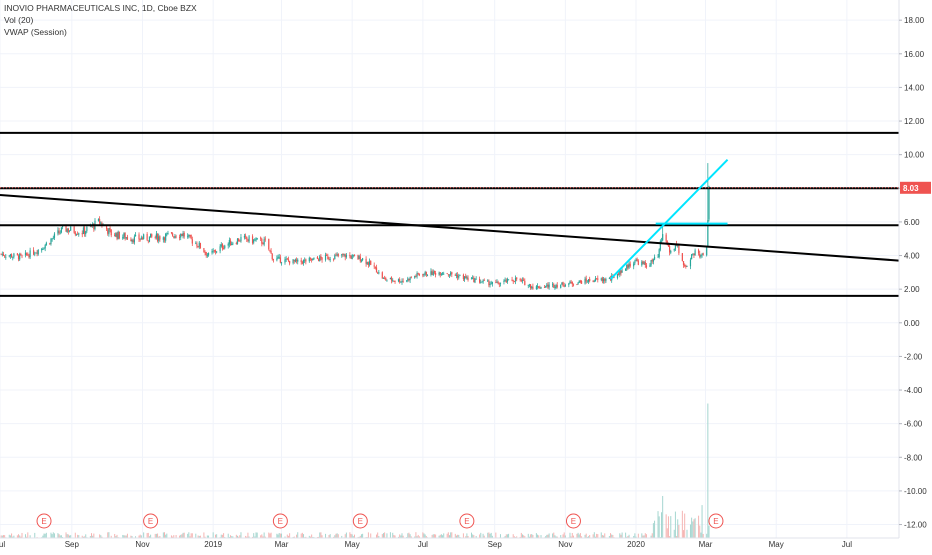 The width and height of the screenshot is (932, 555). I want to click on legend-symbol-title: INOVIO PHARMACEUTICALS INC, 1D, Cboe BZX, so click(100, 8).